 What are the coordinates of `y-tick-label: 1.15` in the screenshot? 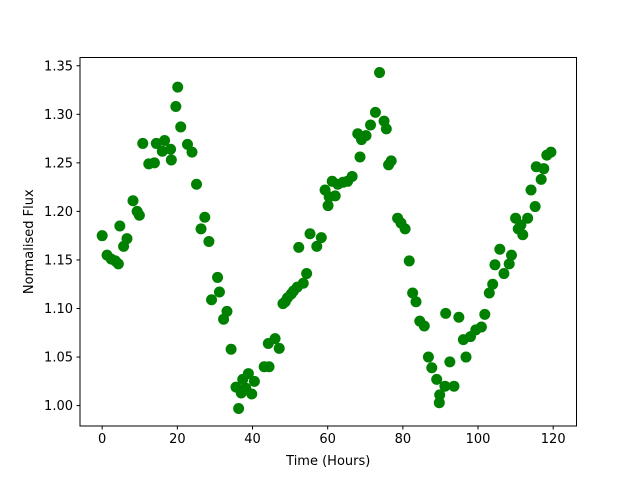 It's located at (58, 260).